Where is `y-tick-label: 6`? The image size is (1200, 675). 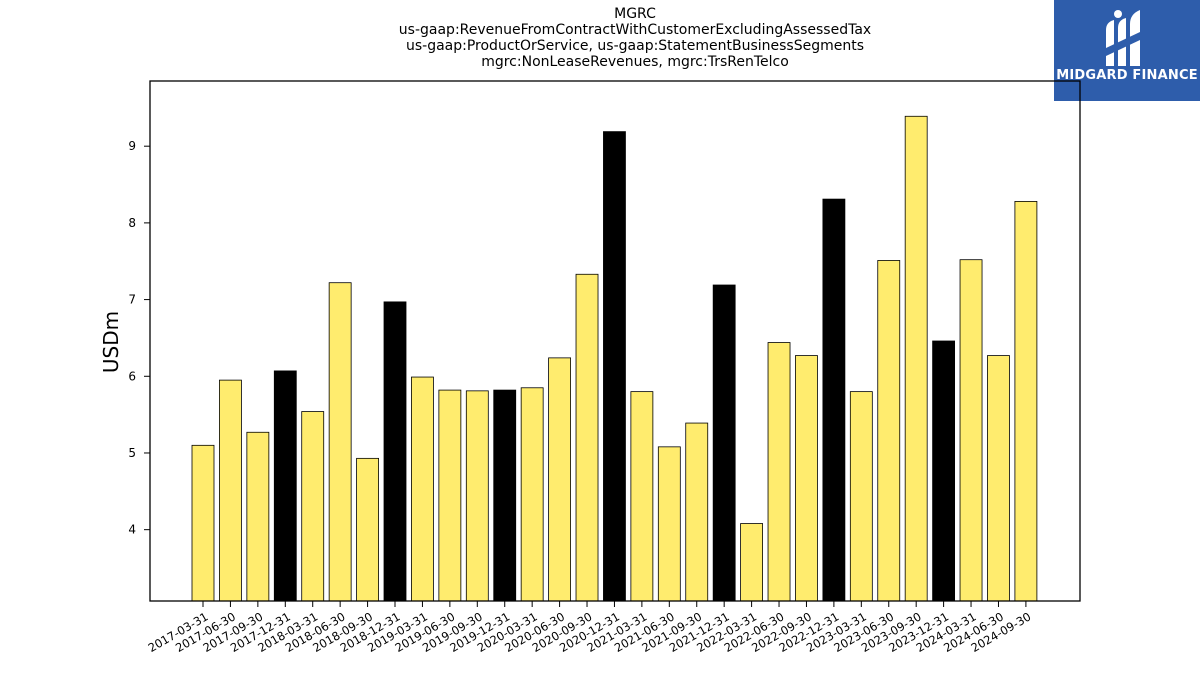 y-tick-label: 6 is located at coordinates (132, 376).